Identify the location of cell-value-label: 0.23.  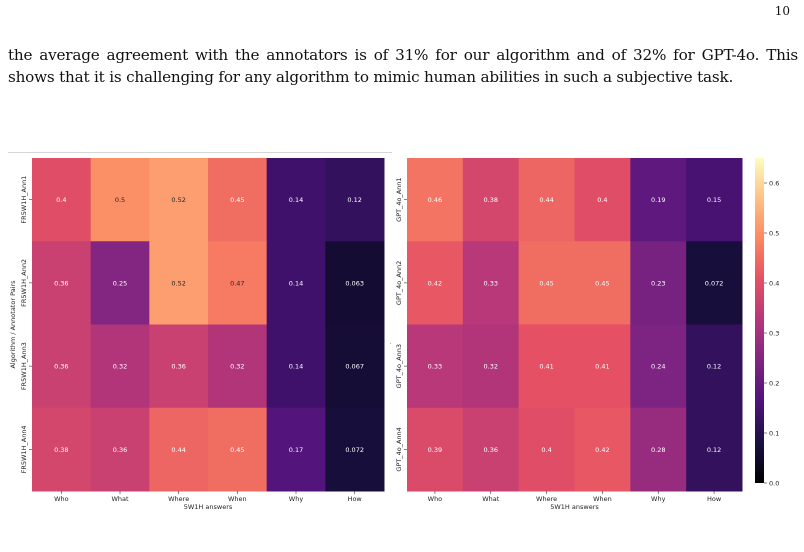
(658, 283).